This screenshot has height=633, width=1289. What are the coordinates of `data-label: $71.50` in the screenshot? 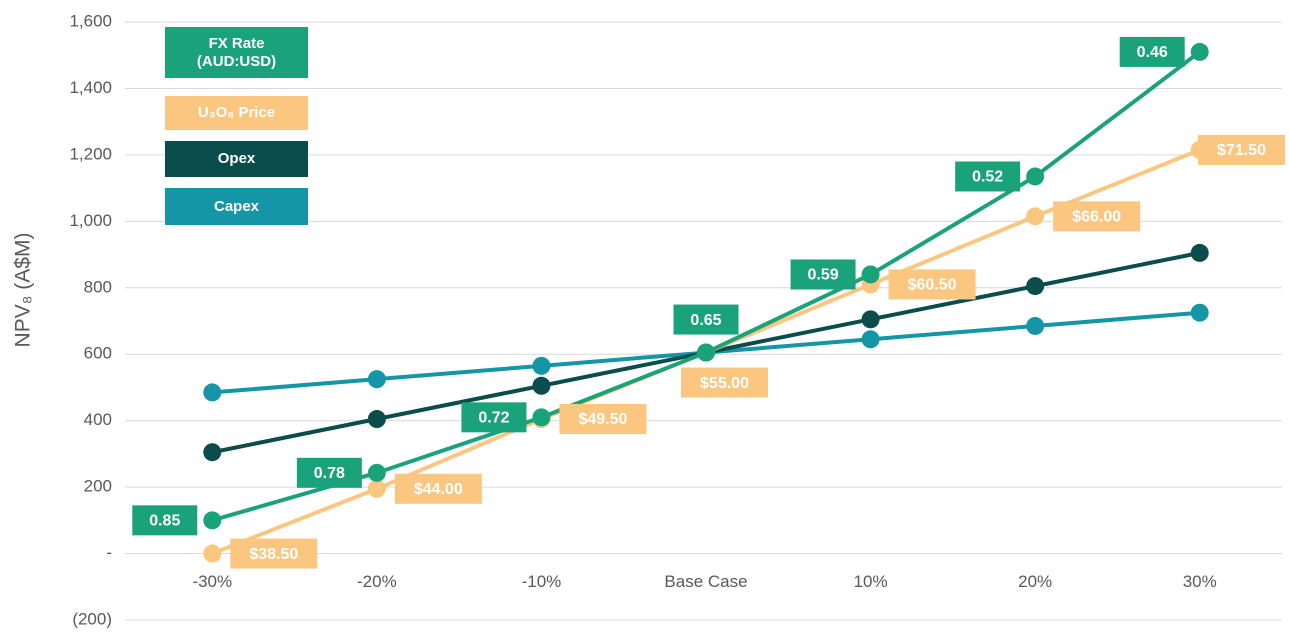 It's located at (1241, 150).